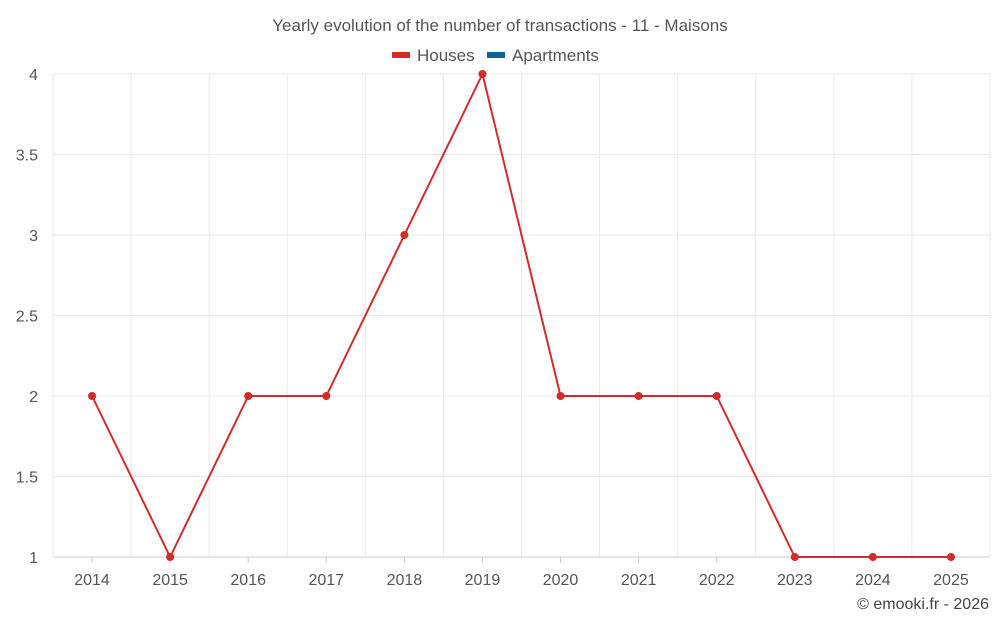 The width and height of the screenshot is (1000, 625). What do you see at coordinates (446, 55) in the screenshot?
I see `legend-label-houses: Houses` at bounding box center [446, 55].